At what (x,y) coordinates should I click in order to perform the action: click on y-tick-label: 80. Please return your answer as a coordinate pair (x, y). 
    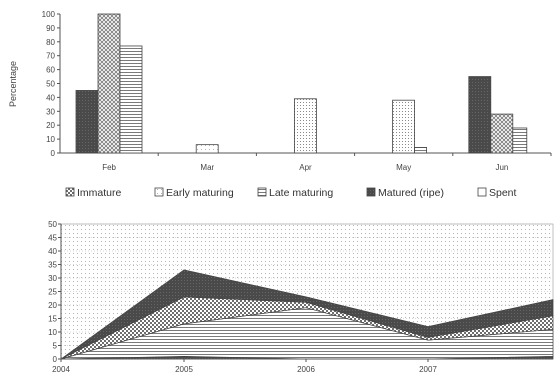
    Looking at the image, I should click on (50, 42).